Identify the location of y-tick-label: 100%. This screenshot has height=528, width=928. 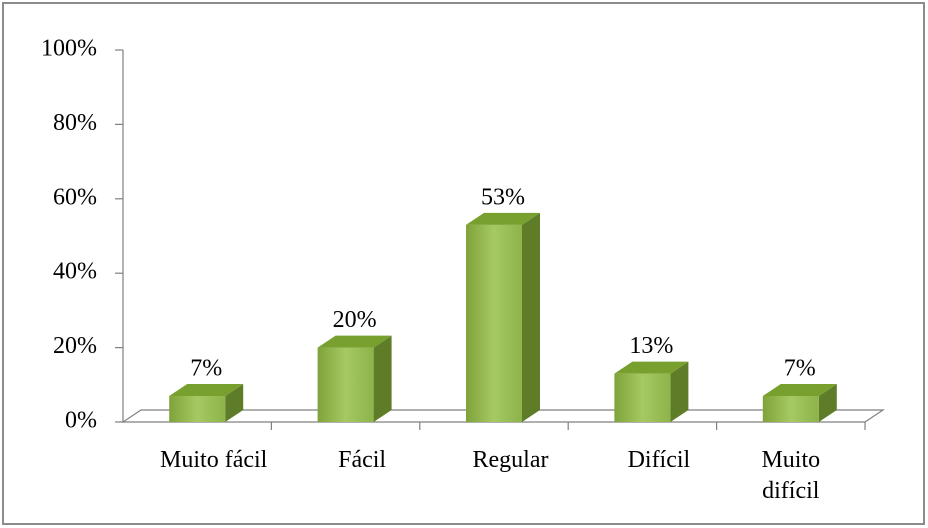
(69, 49).